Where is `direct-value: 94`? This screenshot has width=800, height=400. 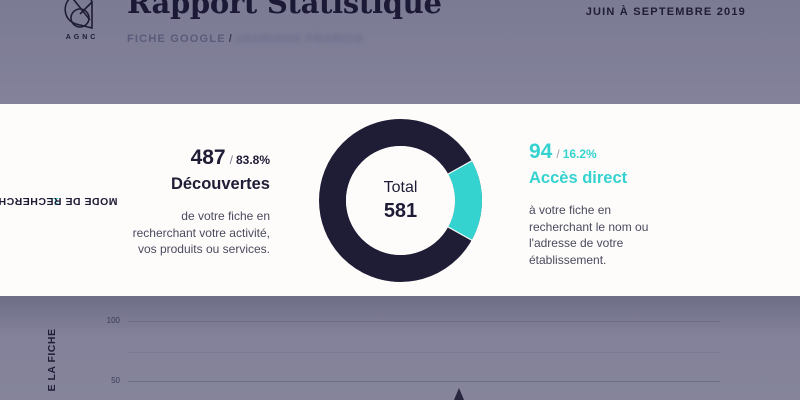
direct-value: 94 is located at coordinates (541, 151).